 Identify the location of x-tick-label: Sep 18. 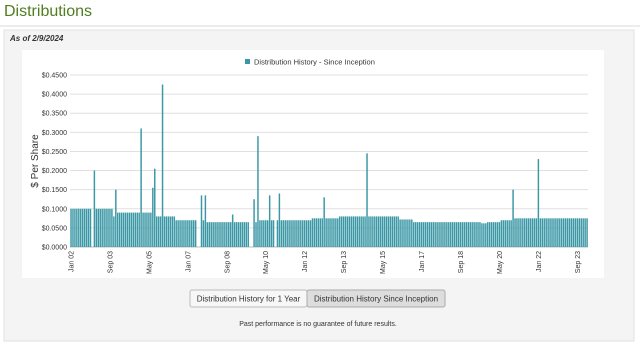
(461, 262).